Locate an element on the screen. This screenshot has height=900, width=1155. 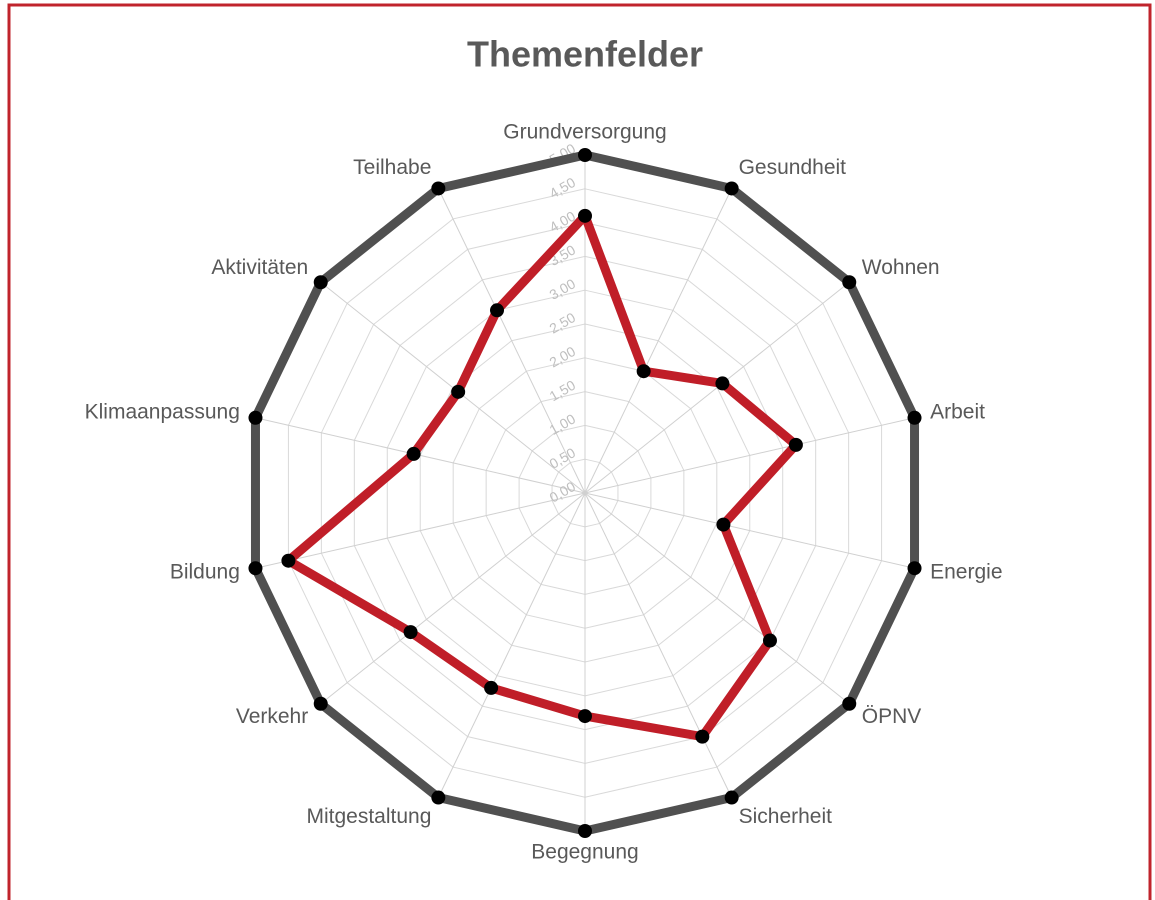
r-tick-label: 1,00 is located at coordinates (563, 424).